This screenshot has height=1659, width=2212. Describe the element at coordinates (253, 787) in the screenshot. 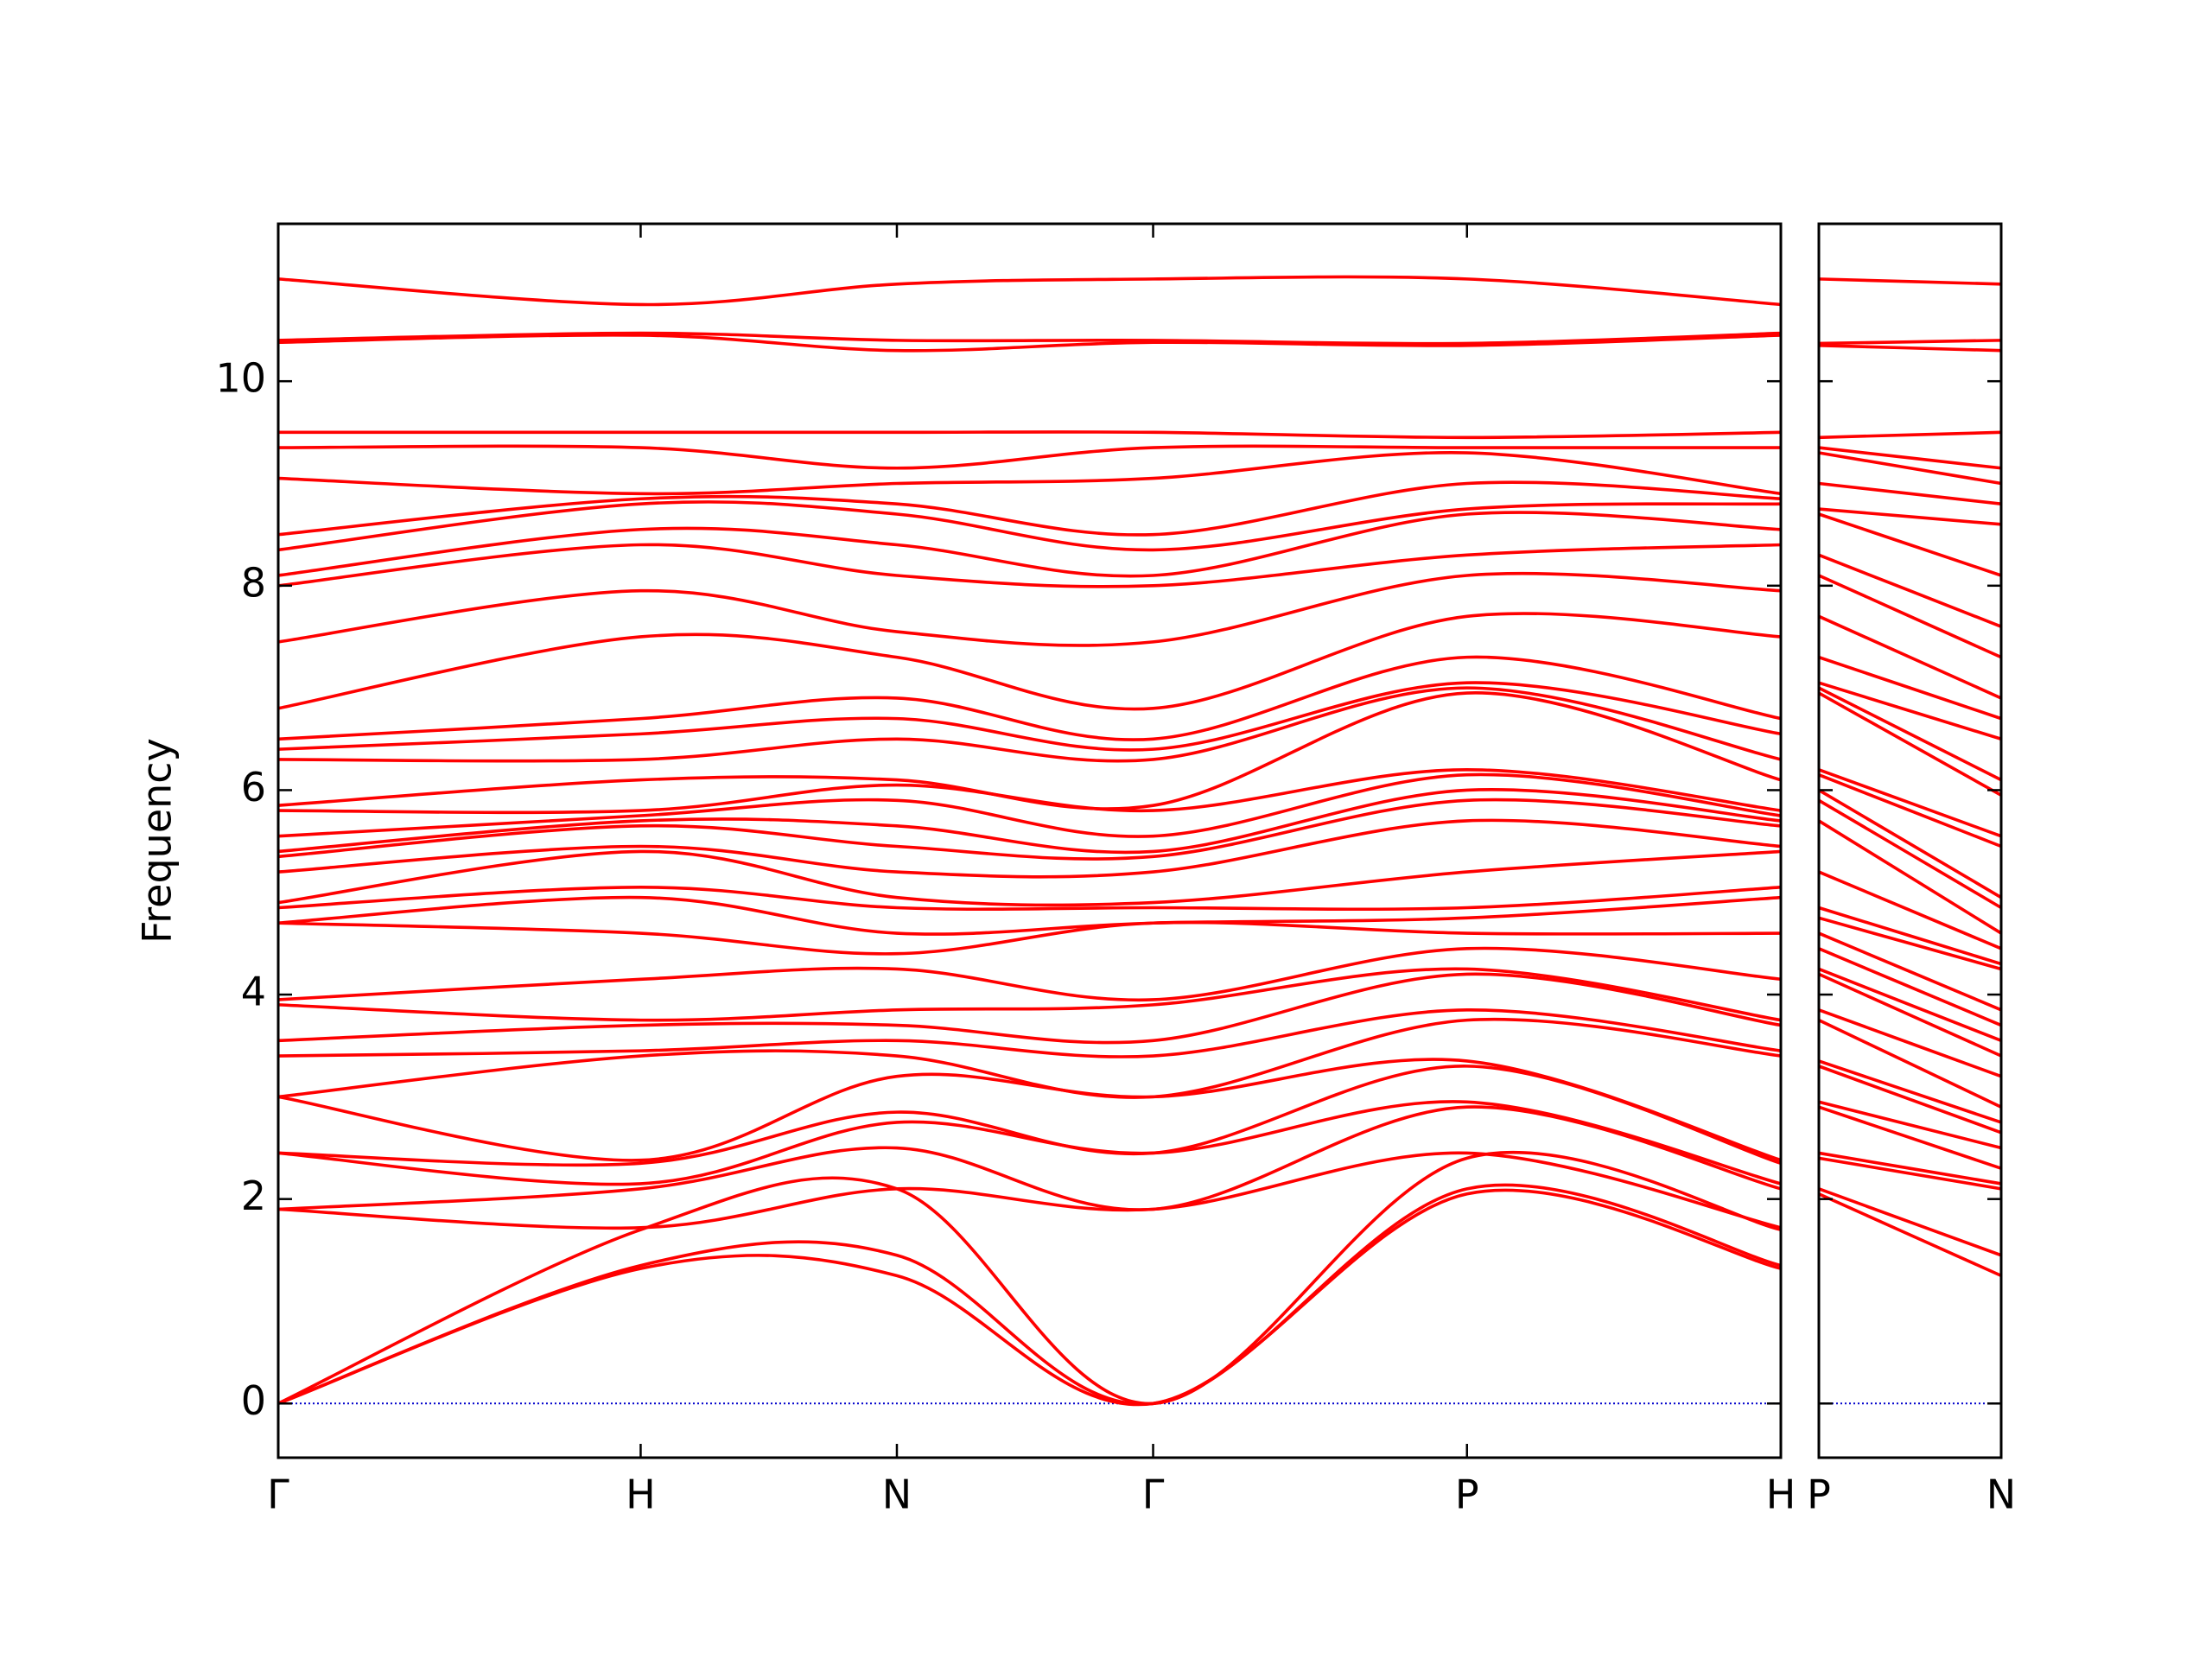

I see `y-tick-label: 6` at that location.